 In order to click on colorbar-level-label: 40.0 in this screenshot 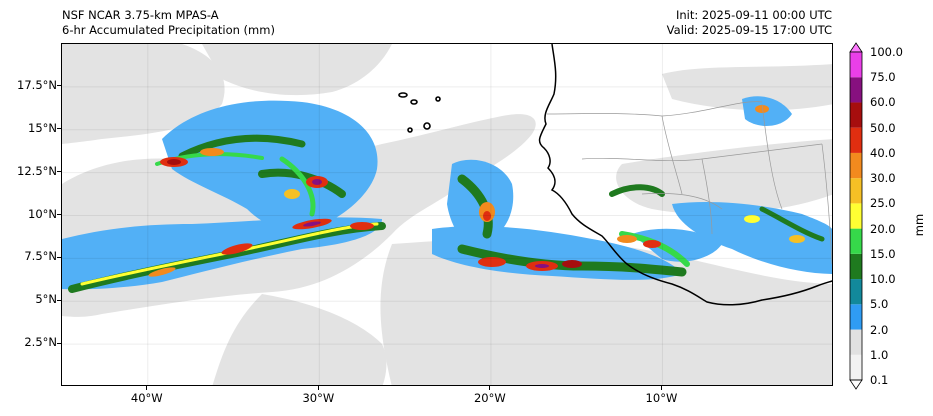, I will do `click(883, 152)`.